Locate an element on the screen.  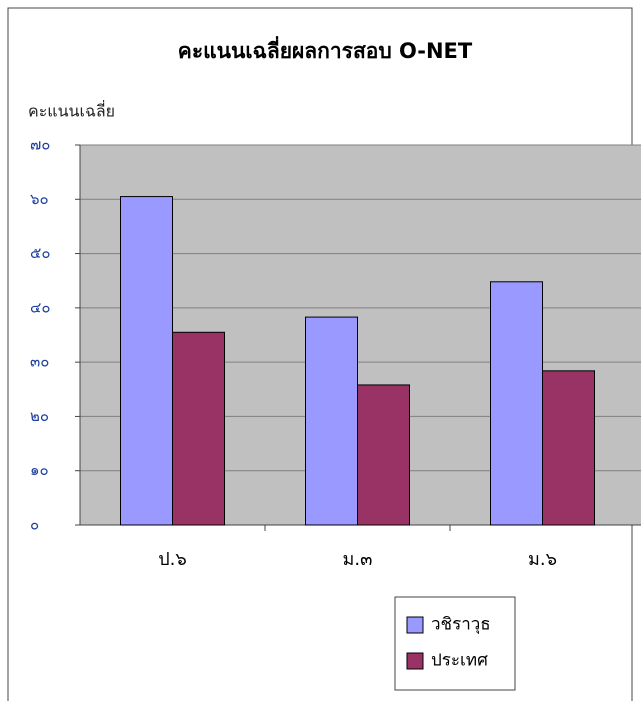
chart-title: คะแนนเฉลี่ยผลการสอบ O-NET is located at coordinates (325, 49).